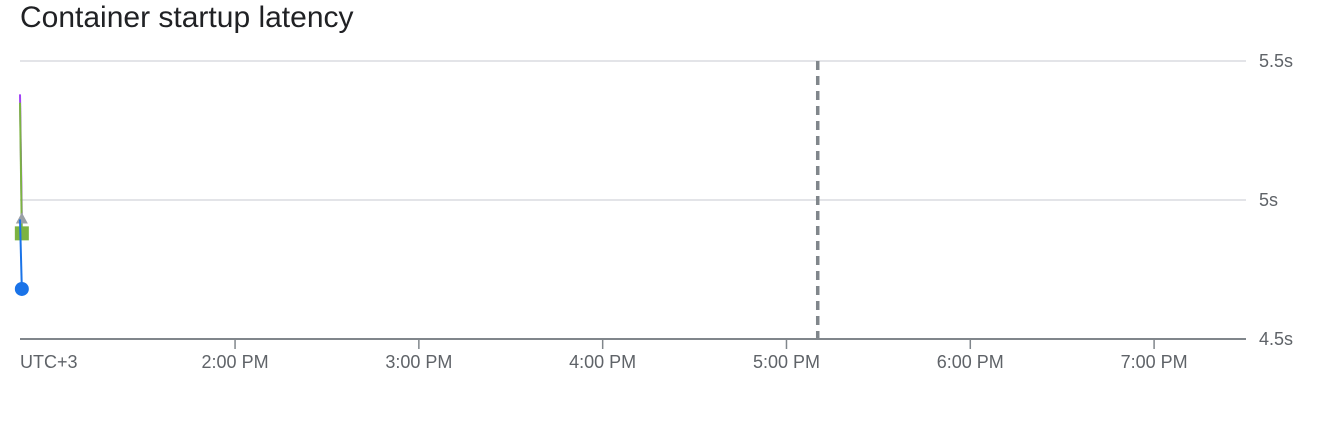 Image resolution: width=1344 pixels, height=438 pixels. Describe the element at coordinates (1276, 339) in the screenshot. I see `y-tick-label: 4.5s` at that location.